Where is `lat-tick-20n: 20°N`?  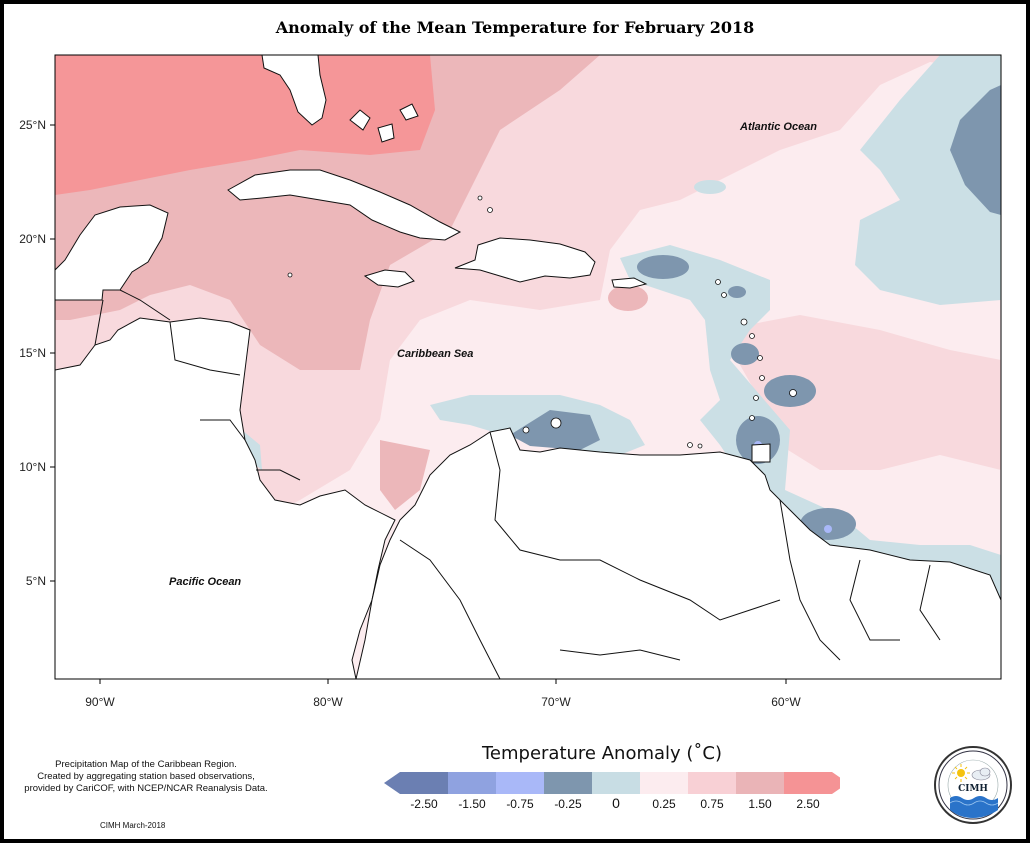
lat-tick-20n: 20°N is located at coordinates (32, 239).